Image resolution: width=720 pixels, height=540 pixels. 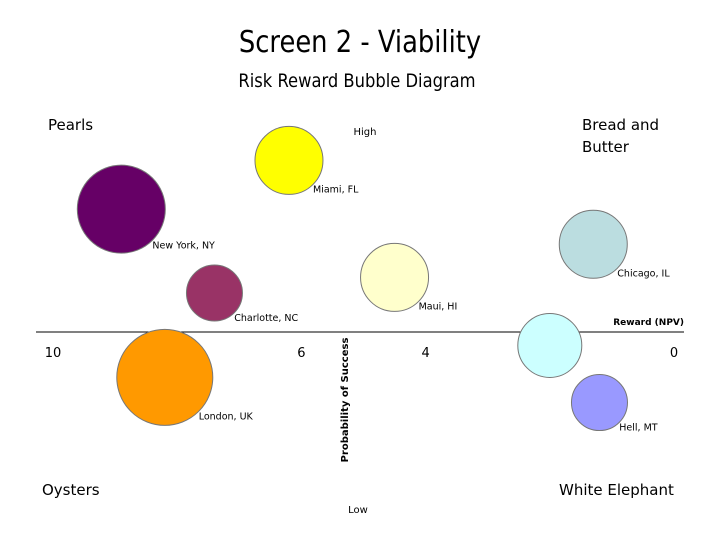 I want to click on slide-subtitle: Risk Reward Bubble Diagram, so click(x=356, y=81).